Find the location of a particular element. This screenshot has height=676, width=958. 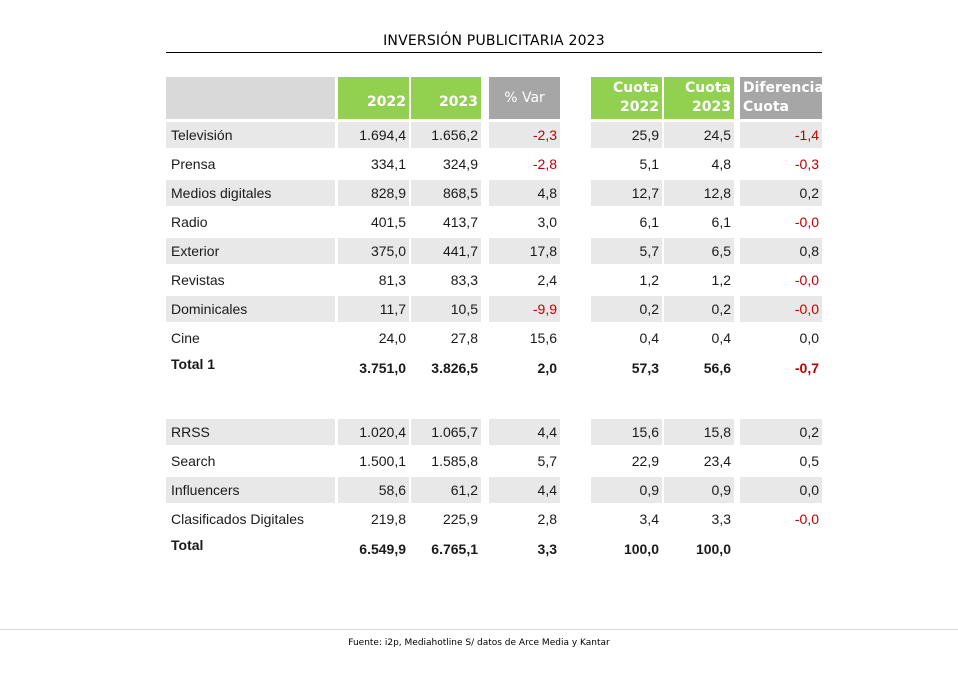

table-row-v2022: 81,3 is located at coordinates (392, 280).